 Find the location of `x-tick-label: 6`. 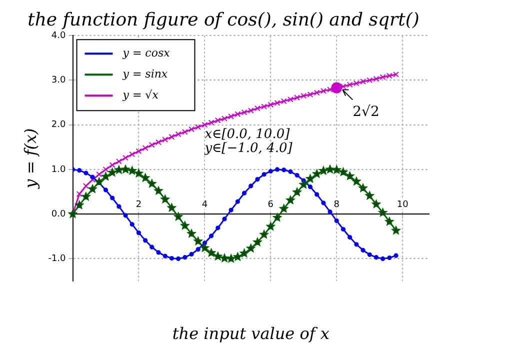

x-tick-label: 6 is located at coordinates (271, 205).